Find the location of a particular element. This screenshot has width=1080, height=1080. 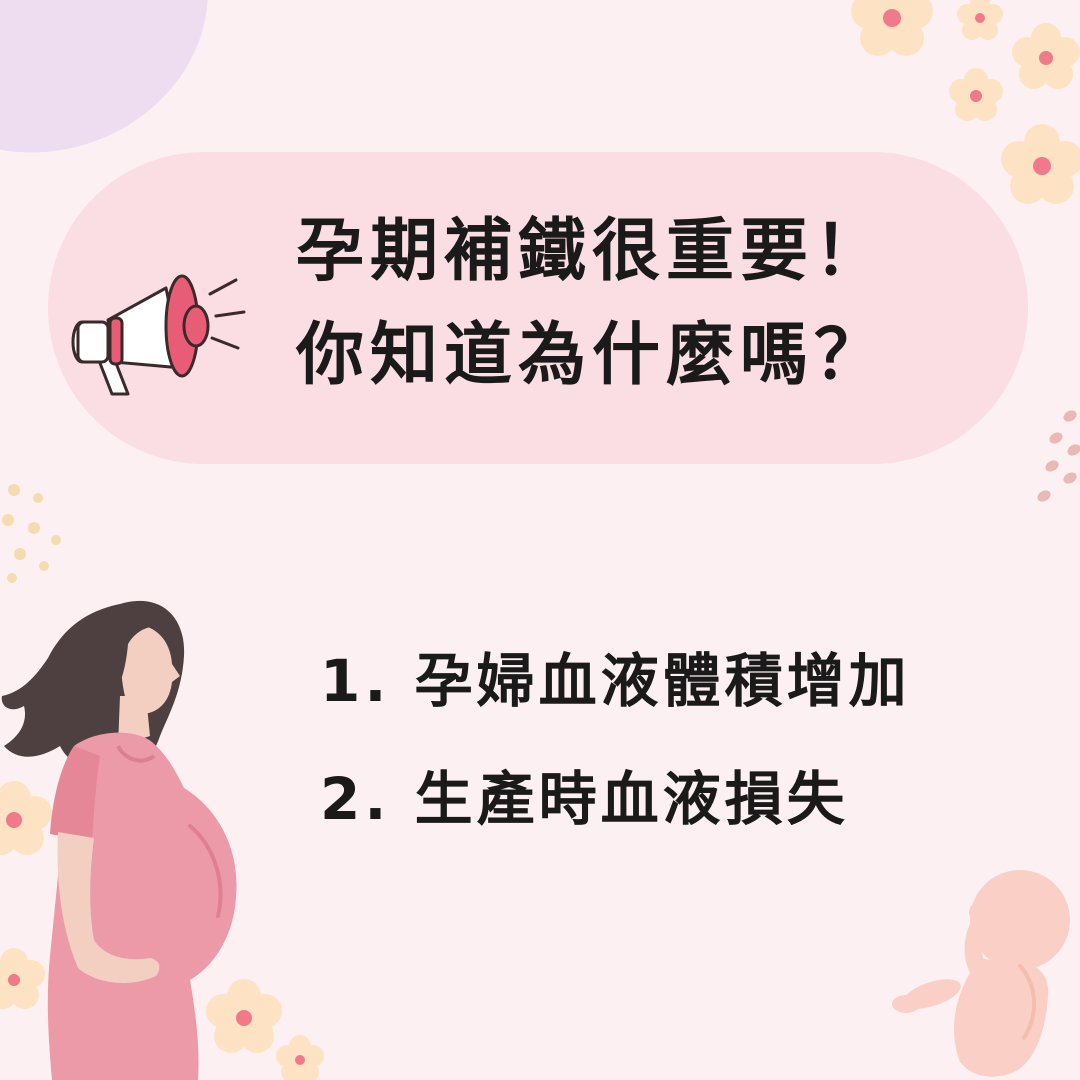

reasons-list: 1. 孕婦血液體積增加 2. 生產時血液損失 is located at coordinates (690, 740).